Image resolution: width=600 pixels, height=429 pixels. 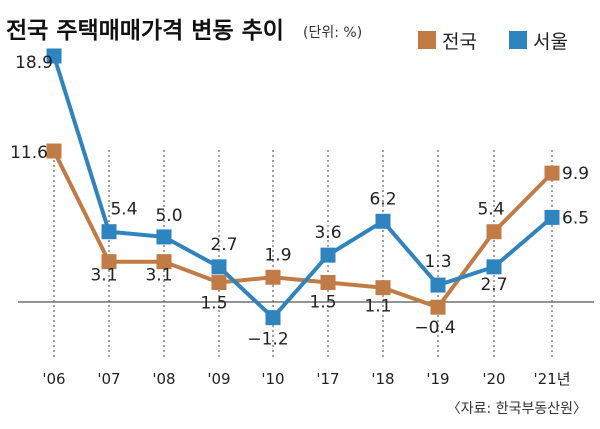 I want to click on data-label-seoul: 1.3, so click(x=437, y=262).